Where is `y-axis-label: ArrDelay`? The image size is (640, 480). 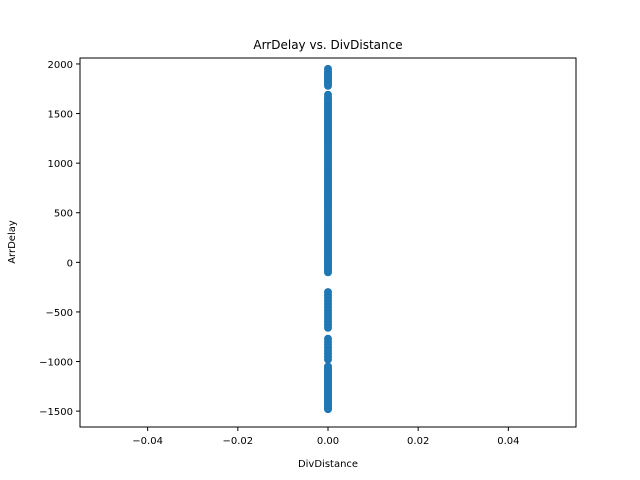
y-axis-label: ArrDelay is located at coordinates (12, 242).